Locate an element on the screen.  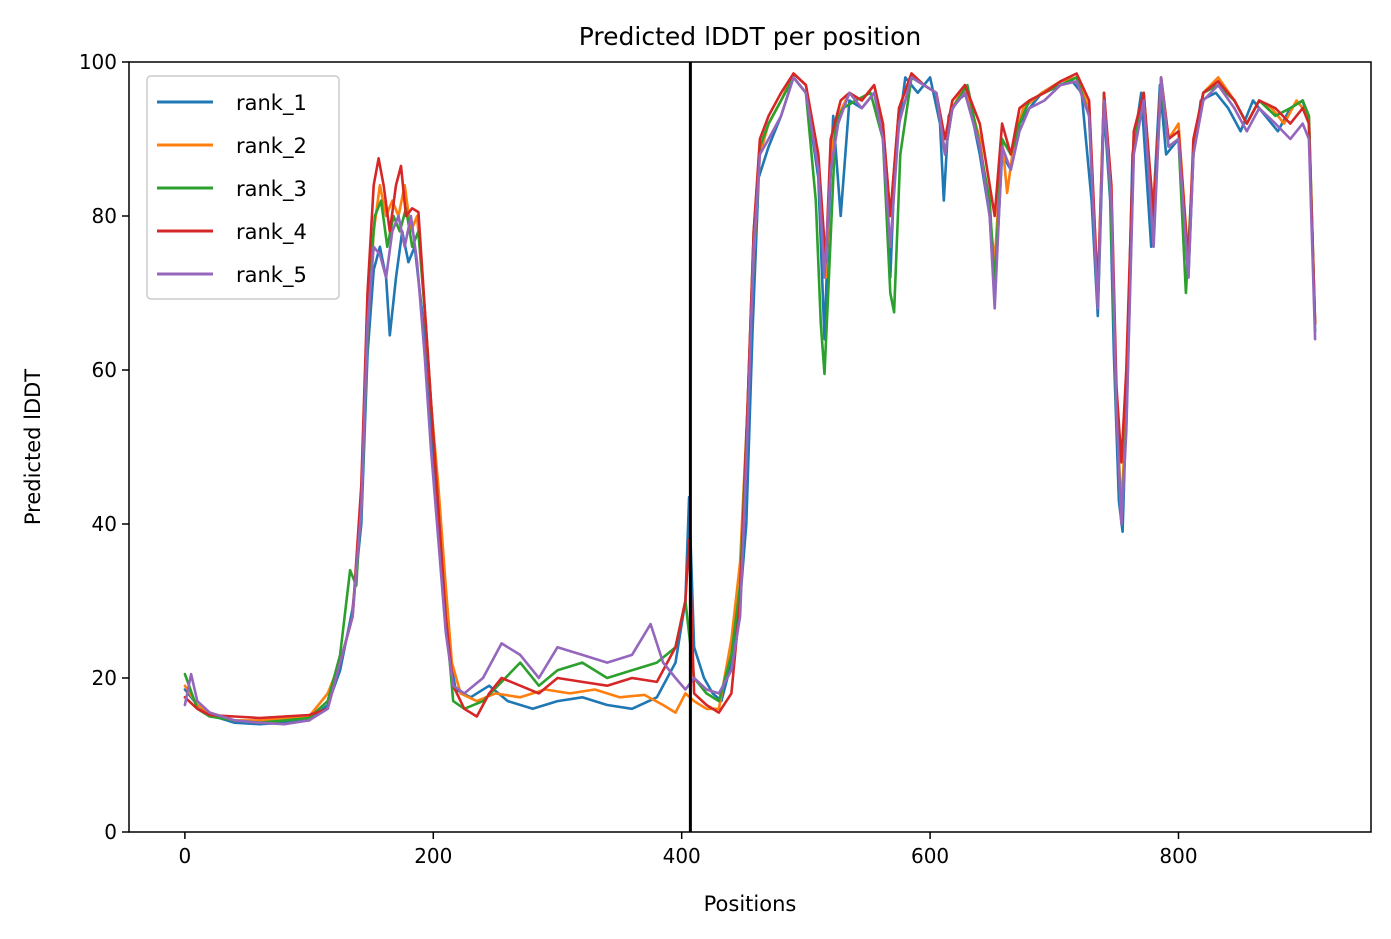
x-tick-label: 400 is located at coordinates (682, 856).